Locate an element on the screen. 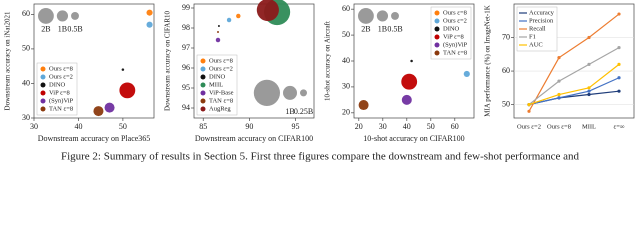 The width and height of the screenshot is (640, 240). x-tick-label: 95 is located at coordinates (296, 126).